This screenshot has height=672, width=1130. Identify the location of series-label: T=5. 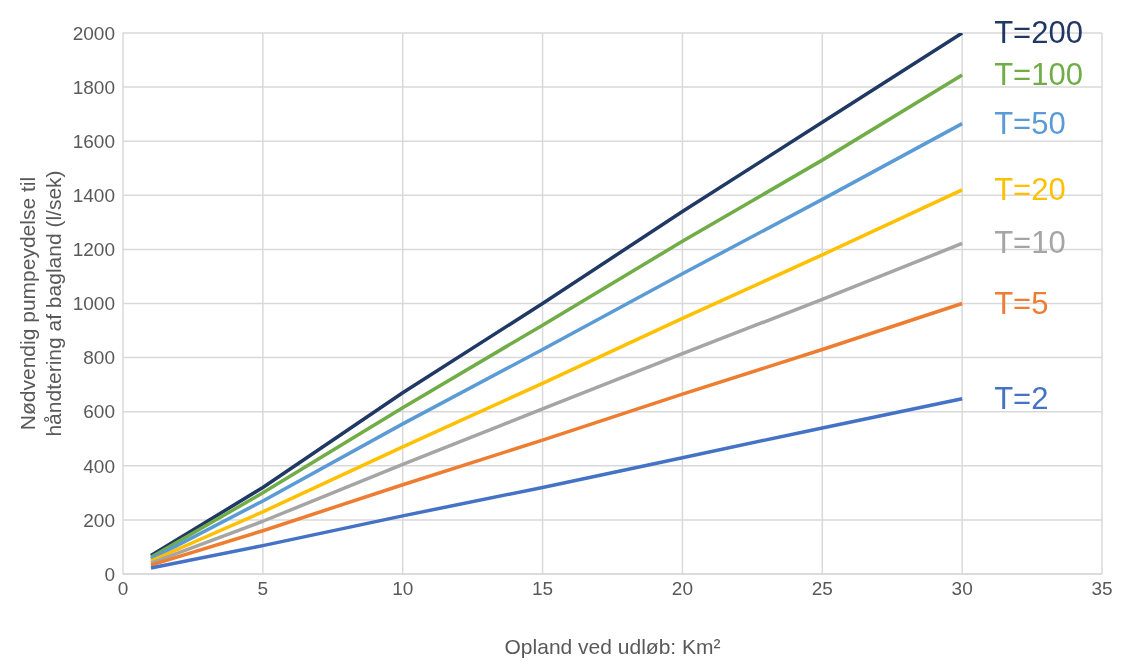
(1021, 303).